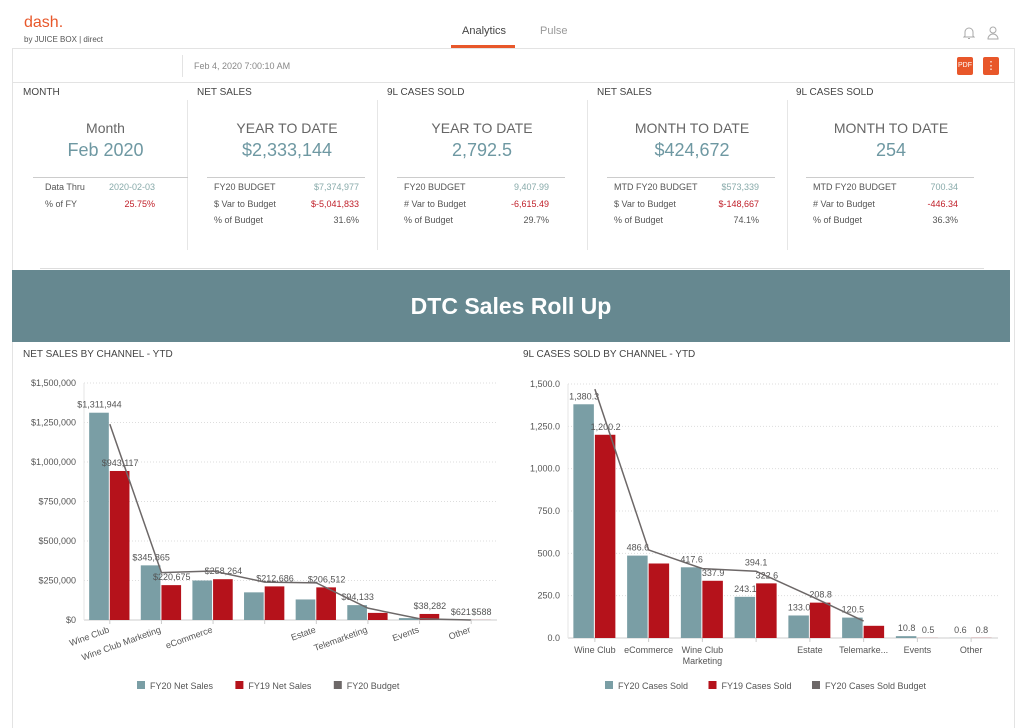 This screenshot has width=1030, height=728. I want to click on data-label: 243.1, so click(745, 589).